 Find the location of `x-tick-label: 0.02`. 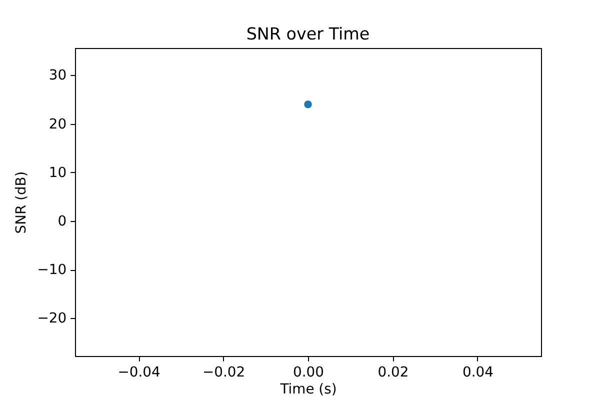

x-tick-label: 0.02 is located at coordinates (393, 372).